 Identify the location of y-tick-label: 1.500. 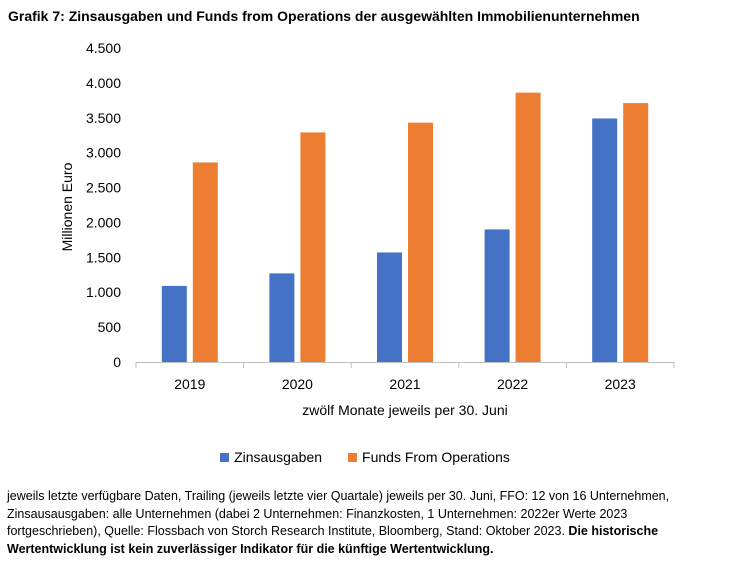
(103, 257).